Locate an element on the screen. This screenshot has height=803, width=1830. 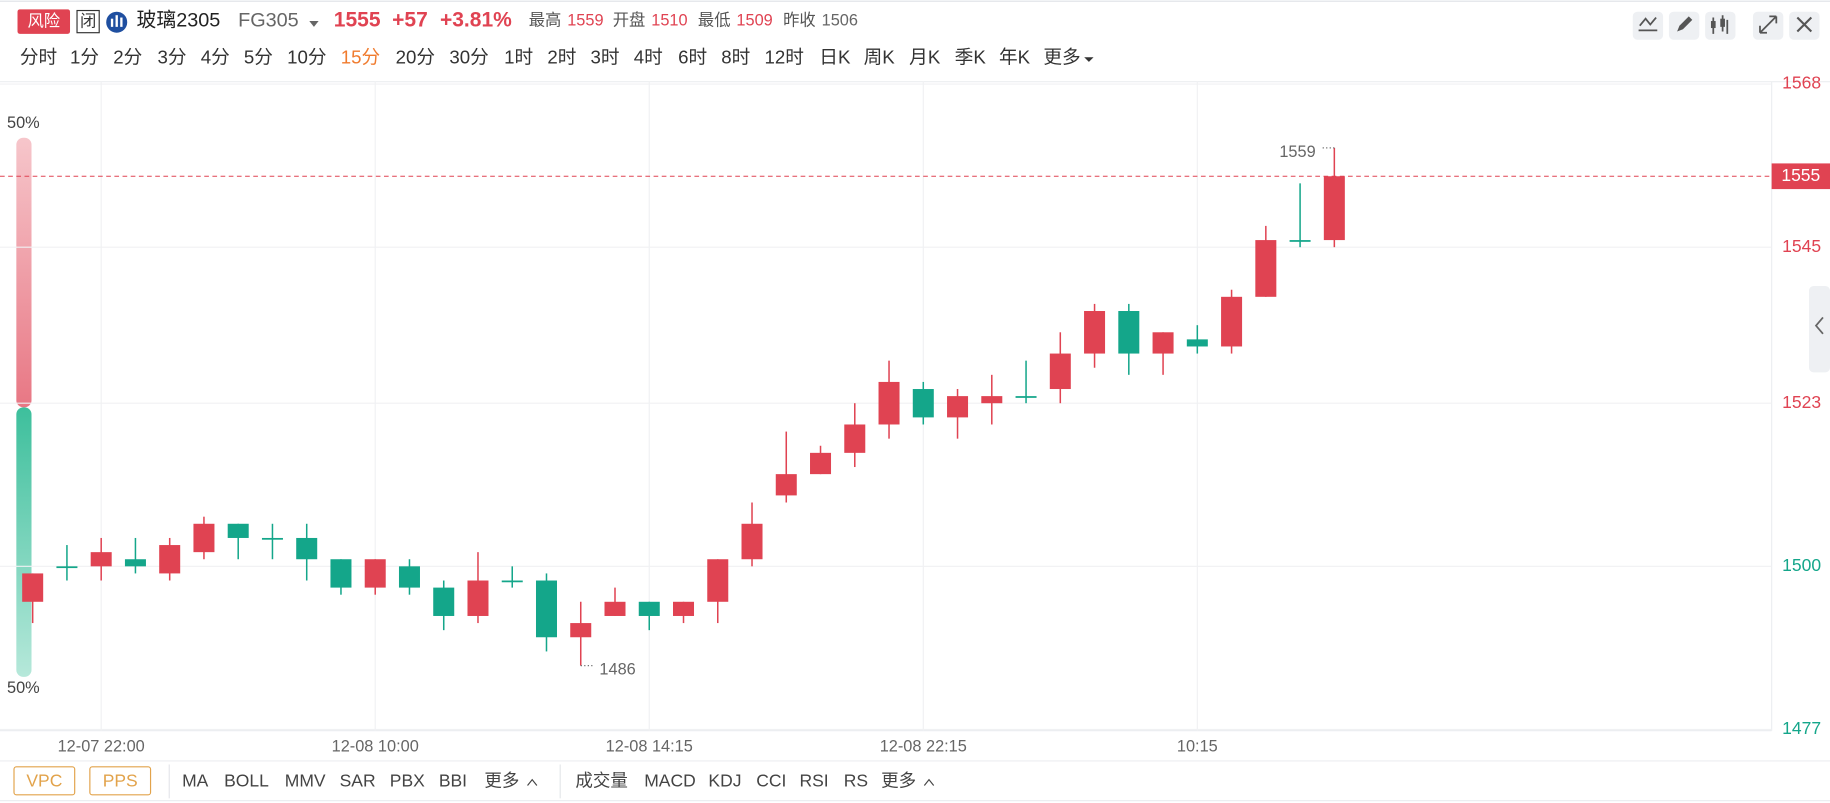
stat-label: 最低 is located at coordinates (714, 20).